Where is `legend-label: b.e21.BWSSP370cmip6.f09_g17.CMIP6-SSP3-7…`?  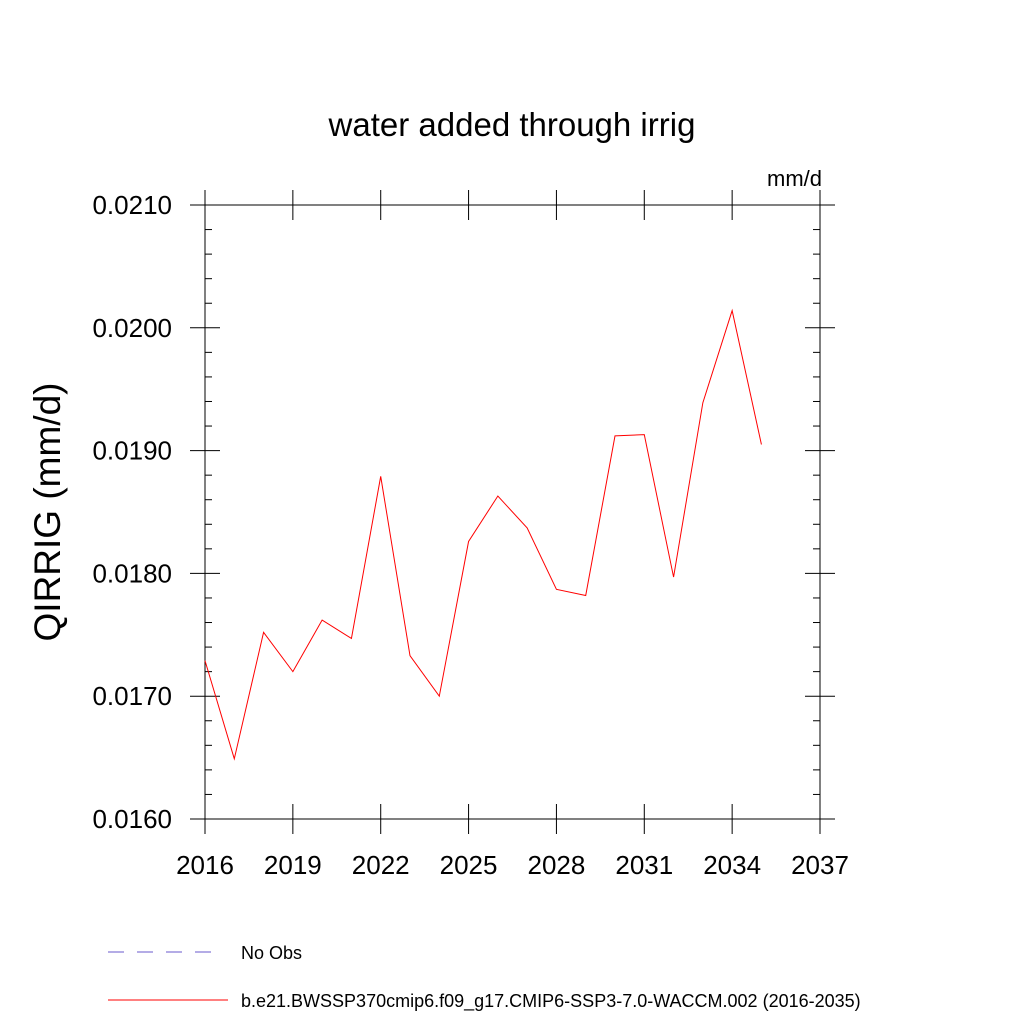
legend-label: b.e21.BWSSP370cmip6.f09_g17.CMIP6-SSP3-7… is located at coordinates (551, 1001).